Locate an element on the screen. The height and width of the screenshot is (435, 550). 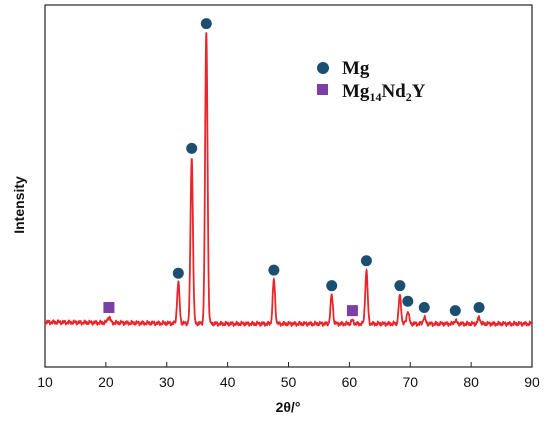
x-tick-label: 90 is located at coordinates (532, 382).